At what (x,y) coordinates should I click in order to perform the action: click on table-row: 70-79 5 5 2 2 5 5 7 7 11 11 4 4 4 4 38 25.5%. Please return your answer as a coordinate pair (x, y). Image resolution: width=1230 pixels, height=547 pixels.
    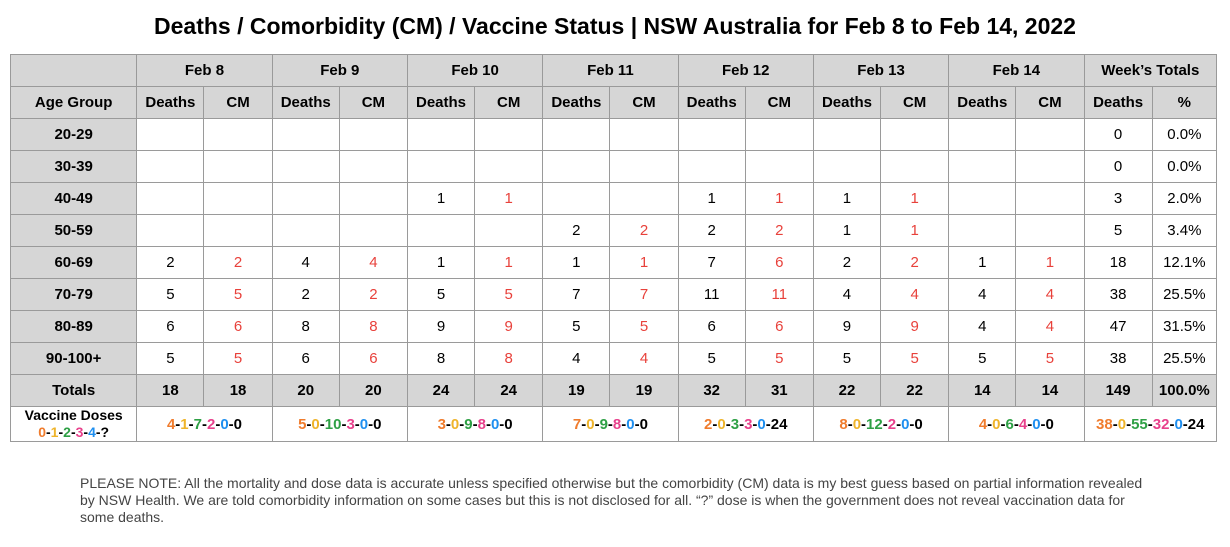
    Looking at the image, I should click on (613, 294).